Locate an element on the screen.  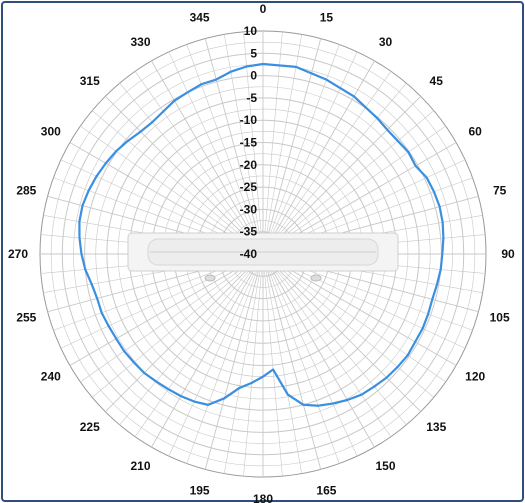
angular-tick-label: 0 is located at coordinates (263, 9).